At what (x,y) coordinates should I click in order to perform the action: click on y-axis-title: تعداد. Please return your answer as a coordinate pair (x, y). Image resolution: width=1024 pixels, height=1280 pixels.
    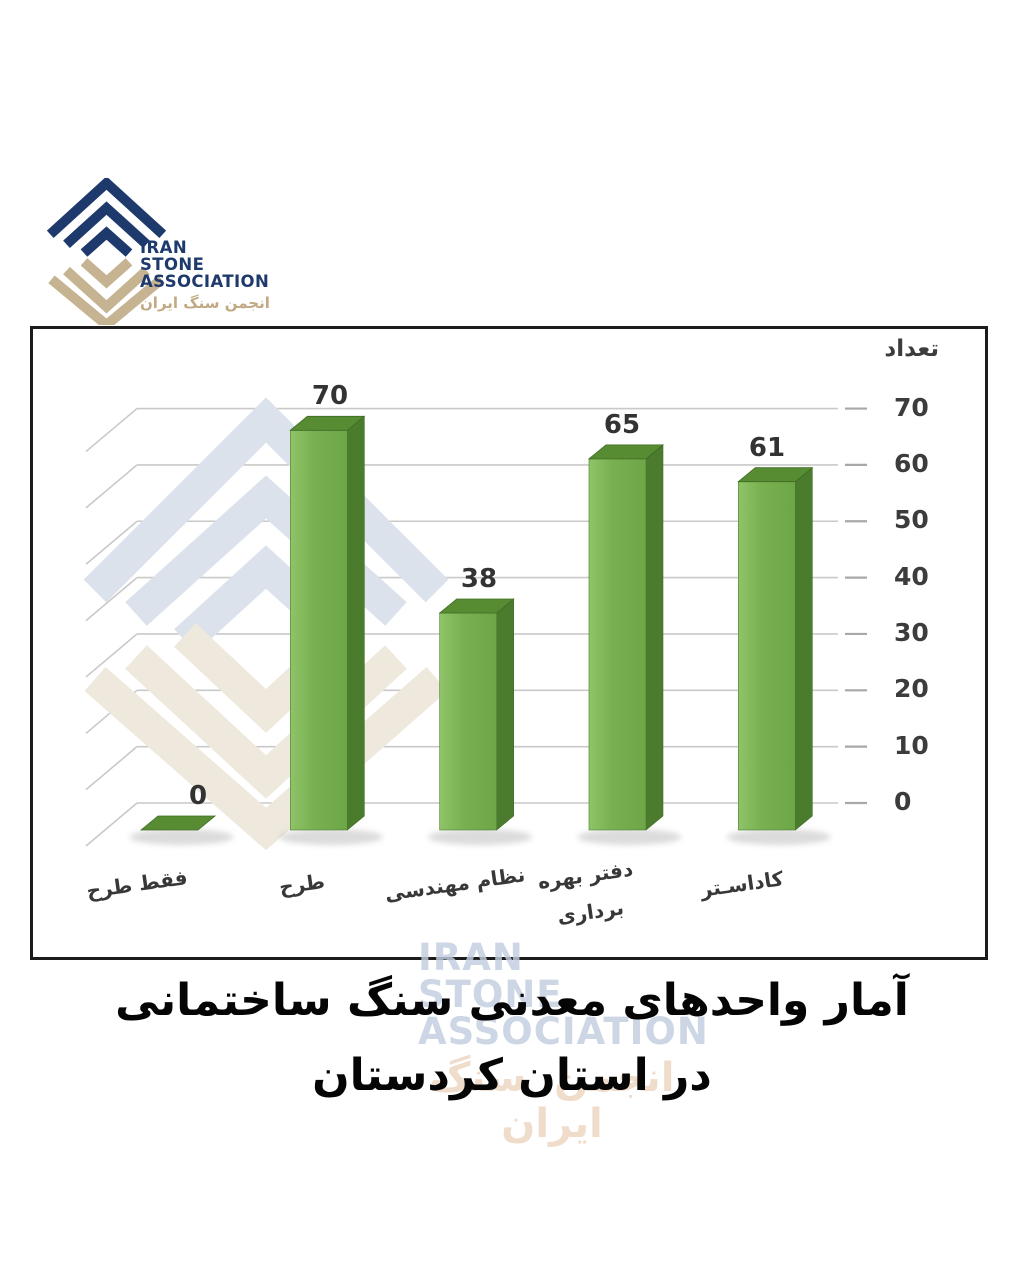
    Looking at the image, I should click on (911, 349).